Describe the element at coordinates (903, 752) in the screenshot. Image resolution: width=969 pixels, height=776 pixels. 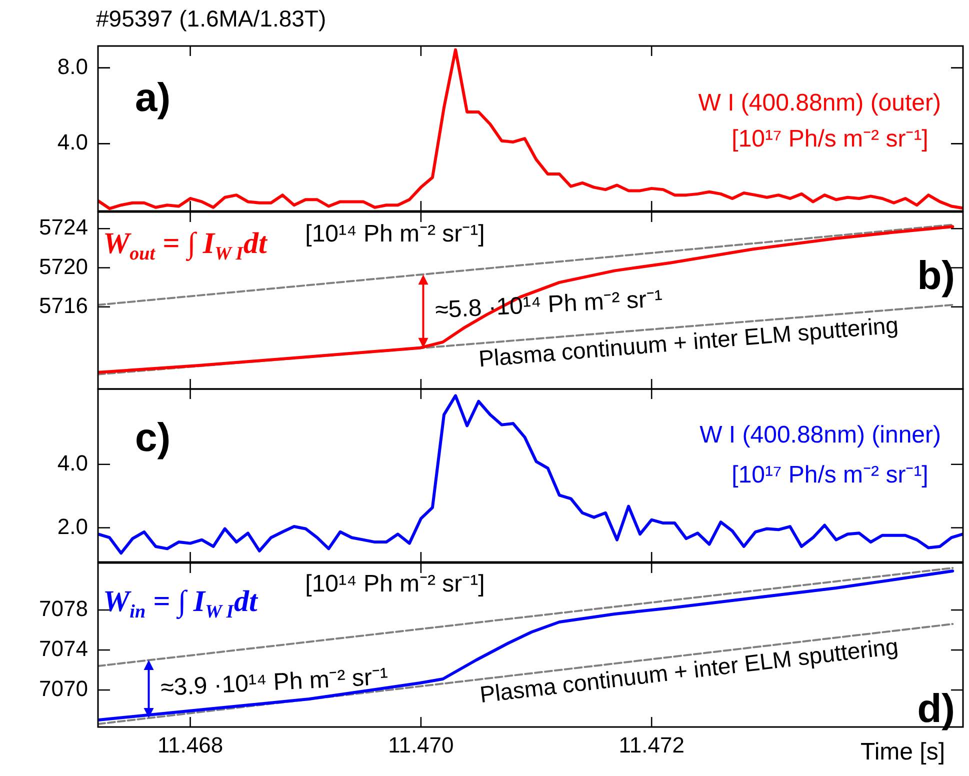
I see `x-axis-title: Time [s]` at that location.